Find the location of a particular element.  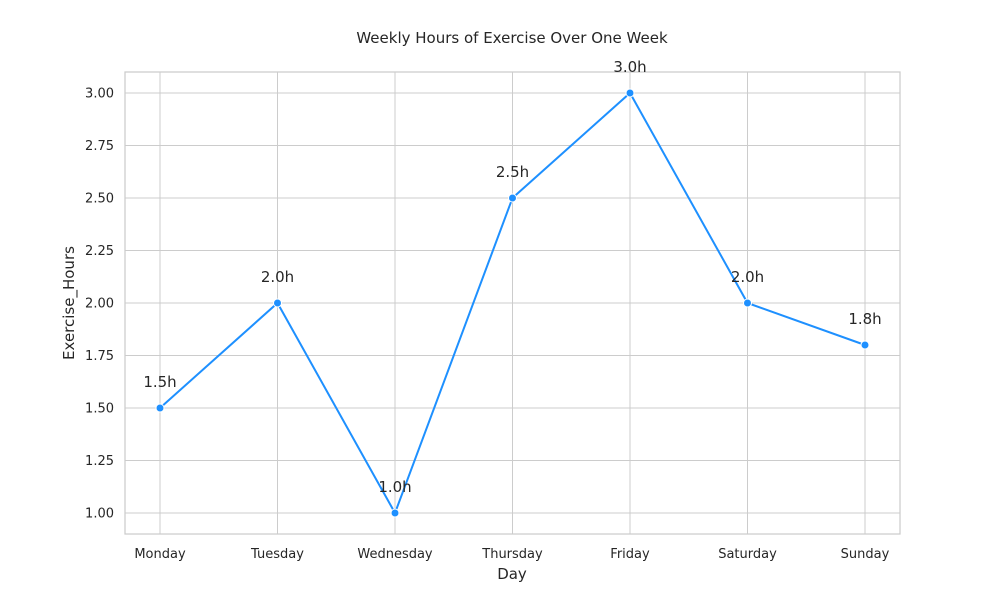

x-tick-label: Sunday is located at coordinates (865, 554).